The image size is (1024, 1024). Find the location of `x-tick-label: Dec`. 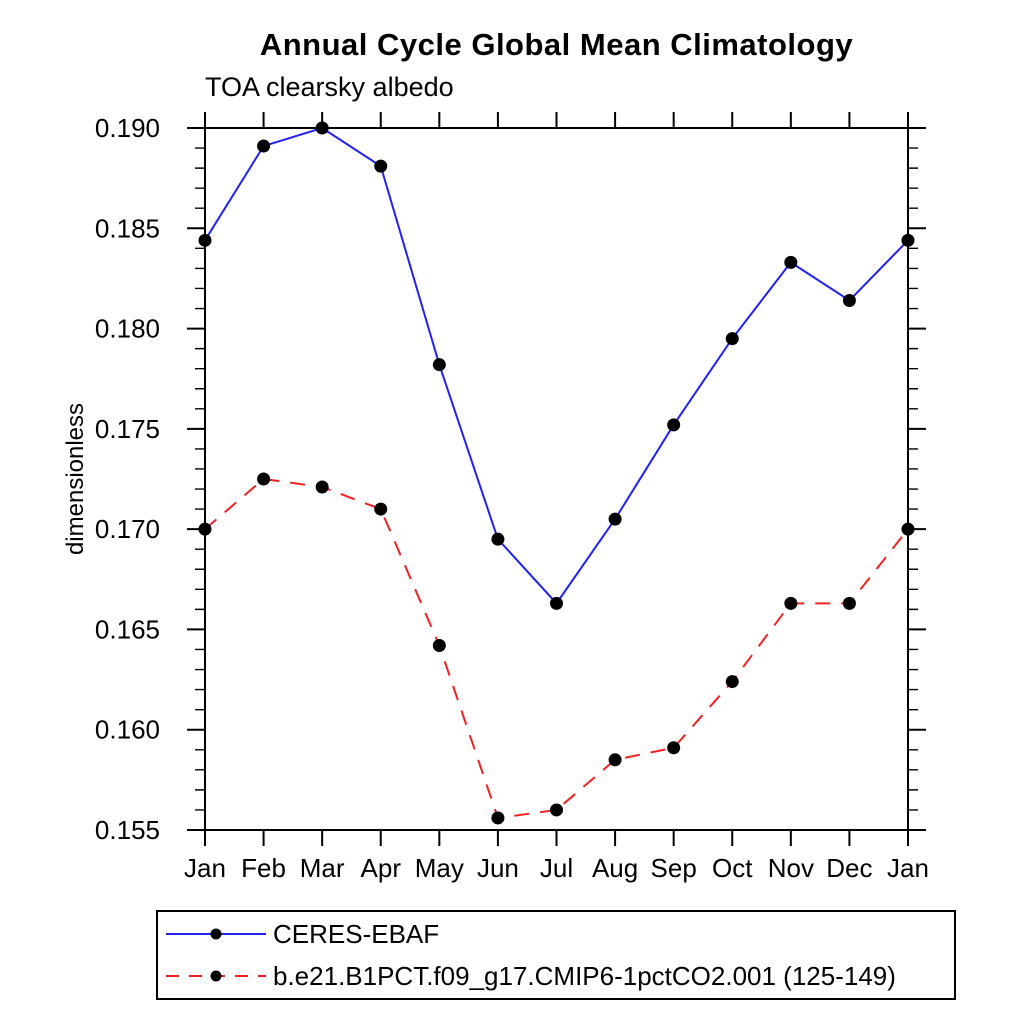

x-tick-label: Dec is located at coordinates (849, 868).